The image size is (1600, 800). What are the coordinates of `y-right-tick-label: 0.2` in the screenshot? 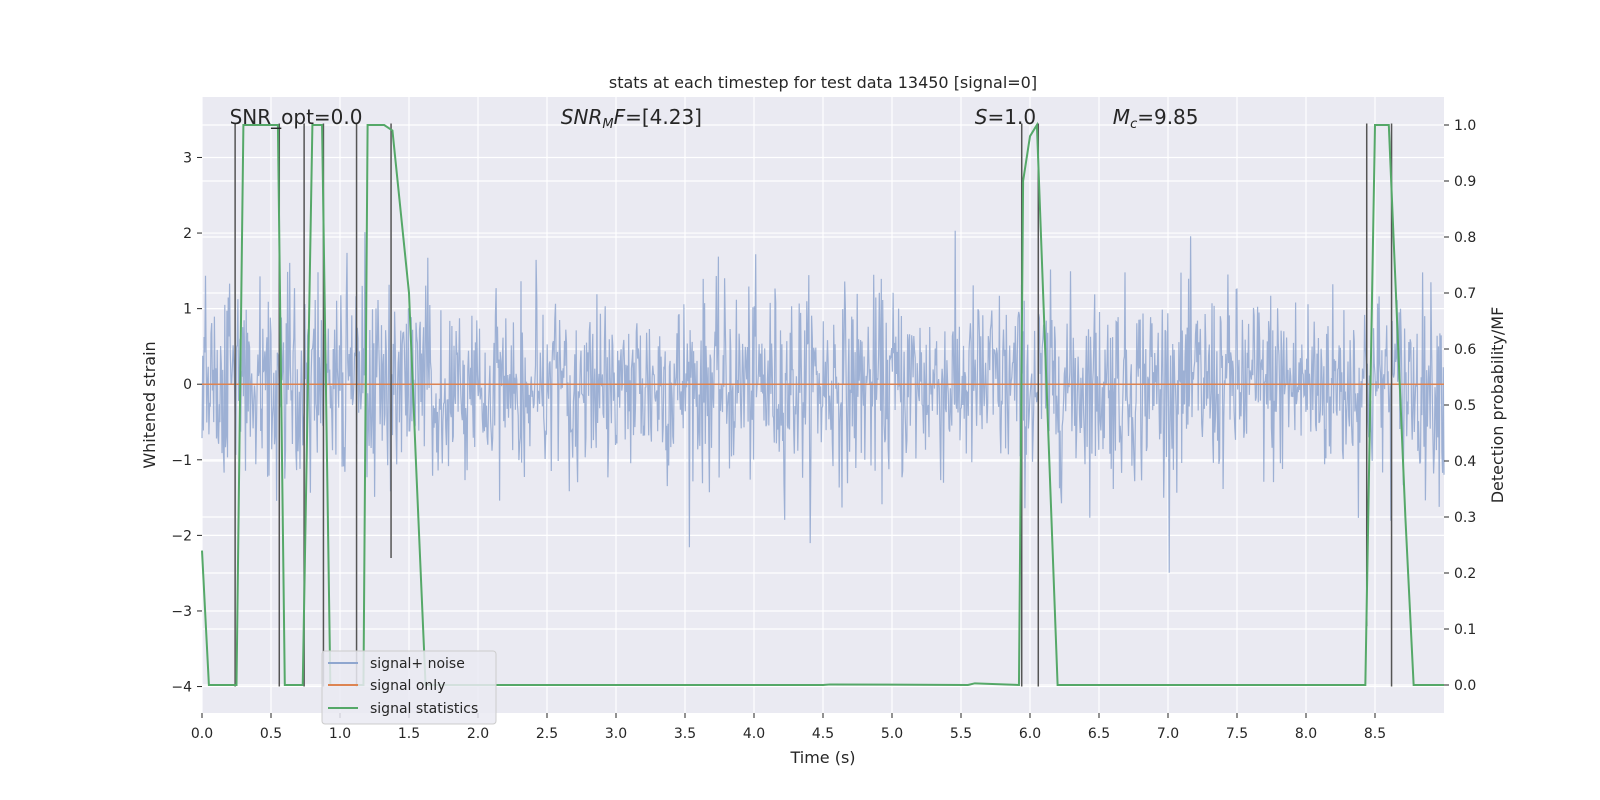 It's located at (1465, 574).